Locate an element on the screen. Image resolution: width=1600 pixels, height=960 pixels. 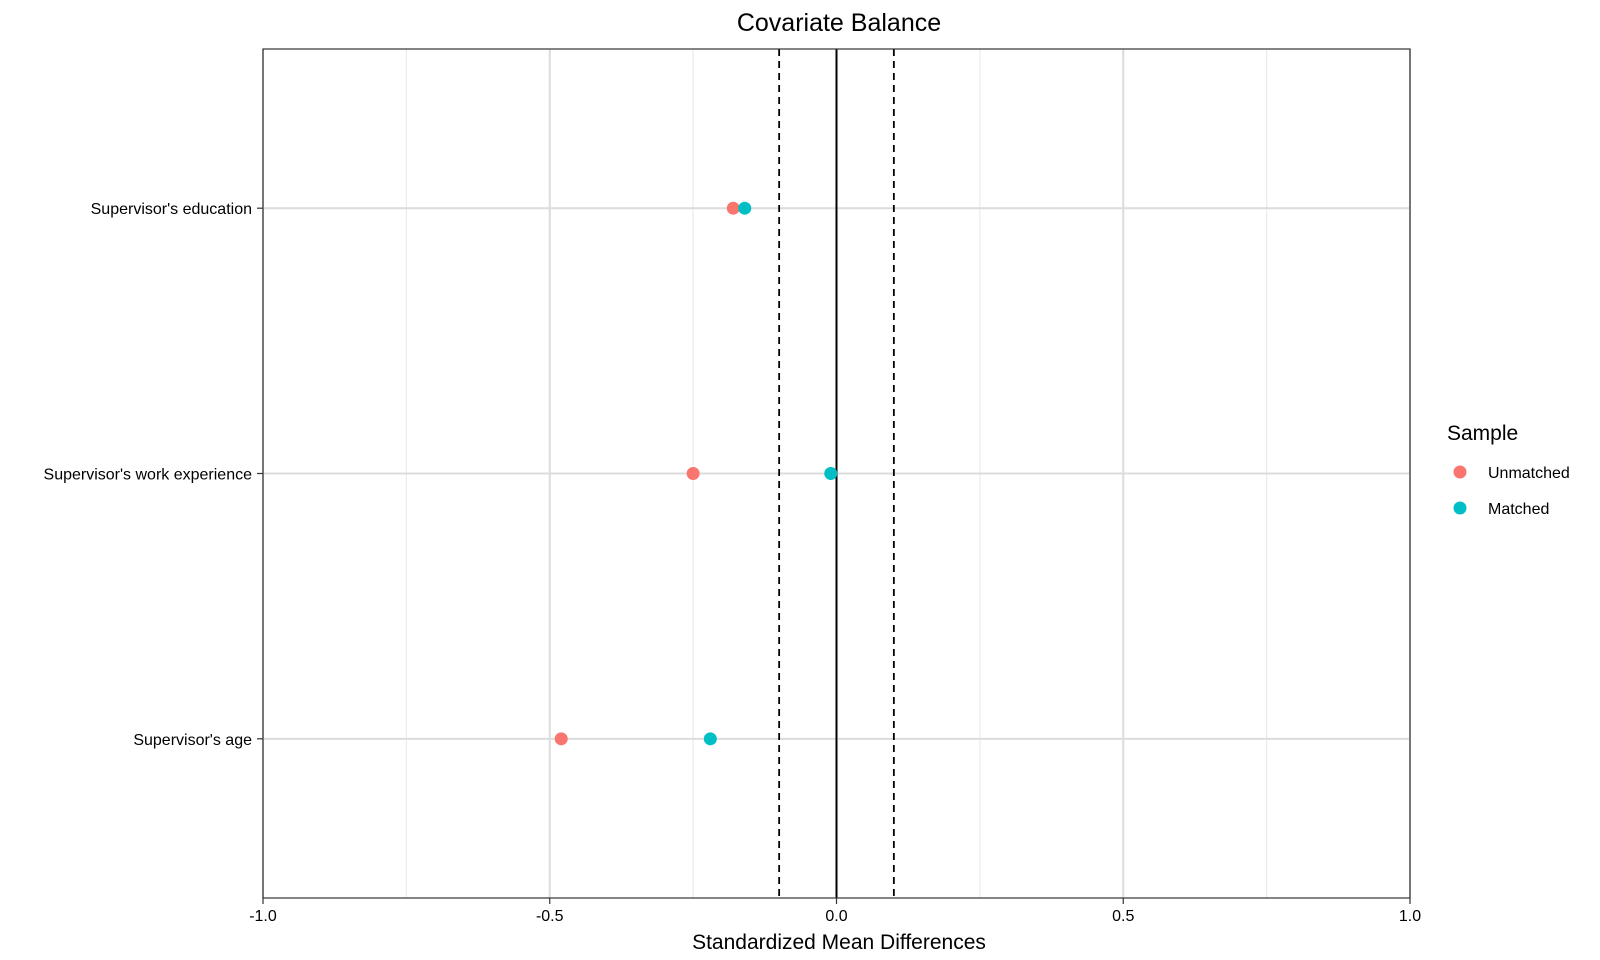
matched-legend-key is located at coordinates (1460, 508).